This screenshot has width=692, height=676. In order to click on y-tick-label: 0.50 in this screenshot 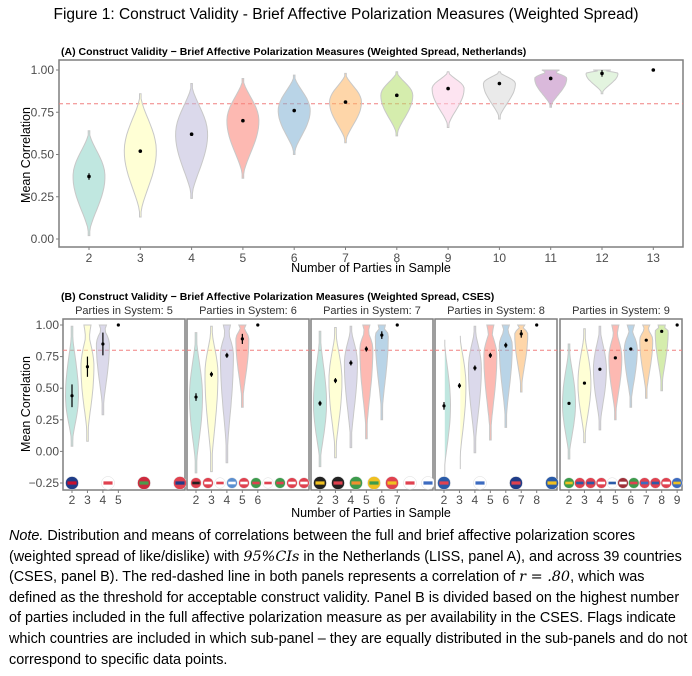, I will do `click(43, 155)`.